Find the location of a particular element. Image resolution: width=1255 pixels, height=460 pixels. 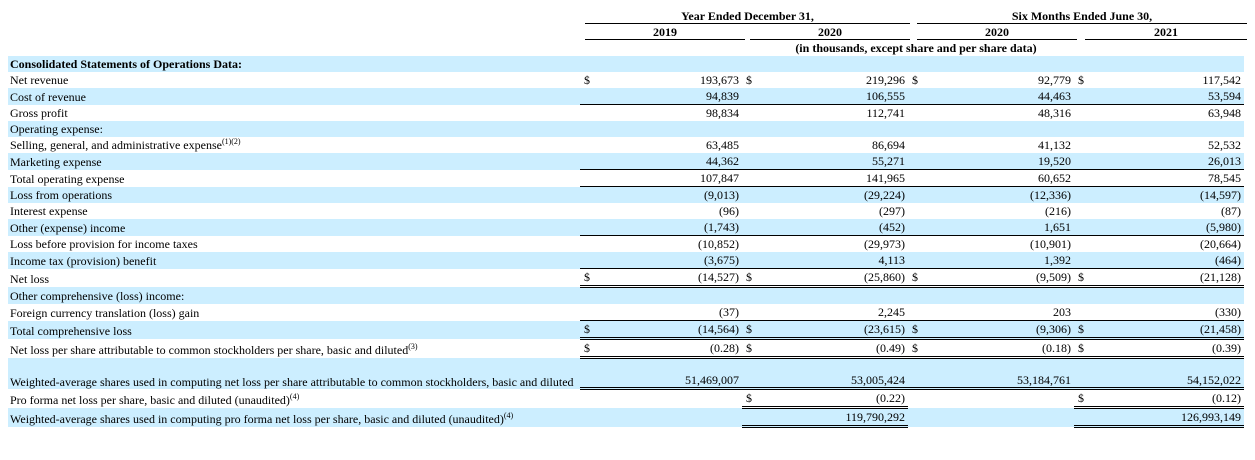

value-cell: 126,993,149 is located at coordinates (1169, 417).